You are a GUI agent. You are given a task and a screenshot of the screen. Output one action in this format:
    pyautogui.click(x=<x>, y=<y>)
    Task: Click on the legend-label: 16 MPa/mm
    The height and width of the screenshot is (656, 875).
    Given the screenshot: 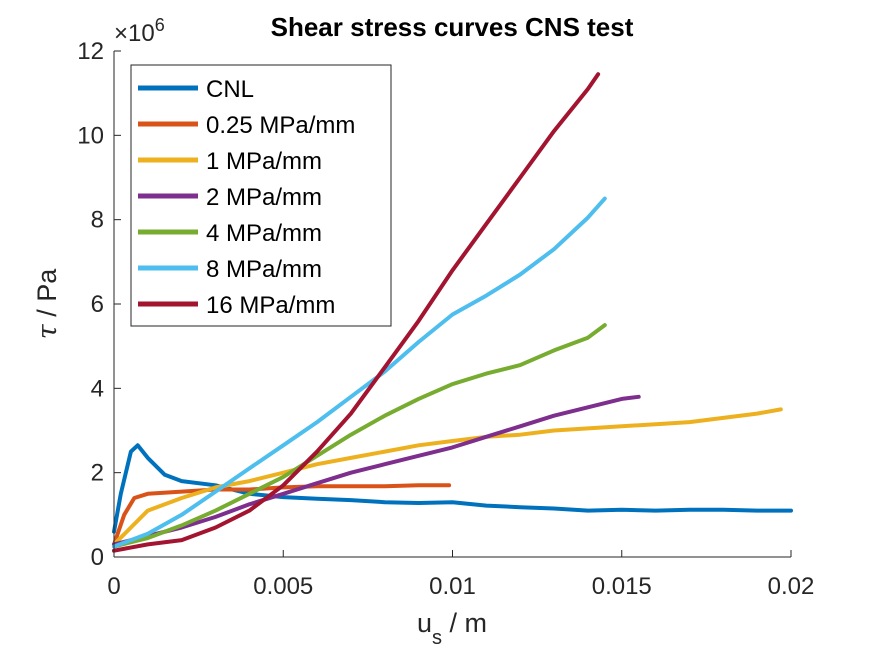 What is the action you would take?
    pyautogui.click(x=270, y=305)
    